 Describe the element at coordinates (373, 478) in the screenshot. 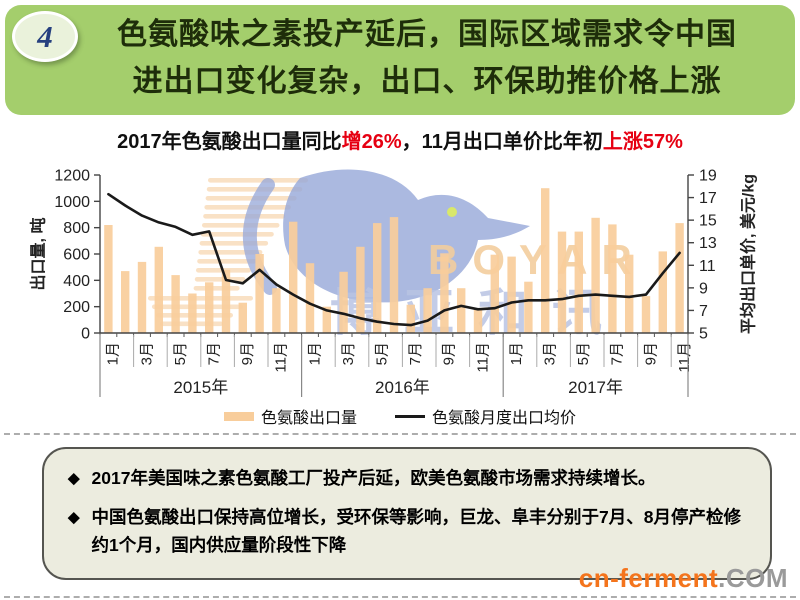

I see `note-text-1: 2017年美国味之素色氨酸工厂投产后延，欧美色氨酸市场需求持续增长。` at that location.